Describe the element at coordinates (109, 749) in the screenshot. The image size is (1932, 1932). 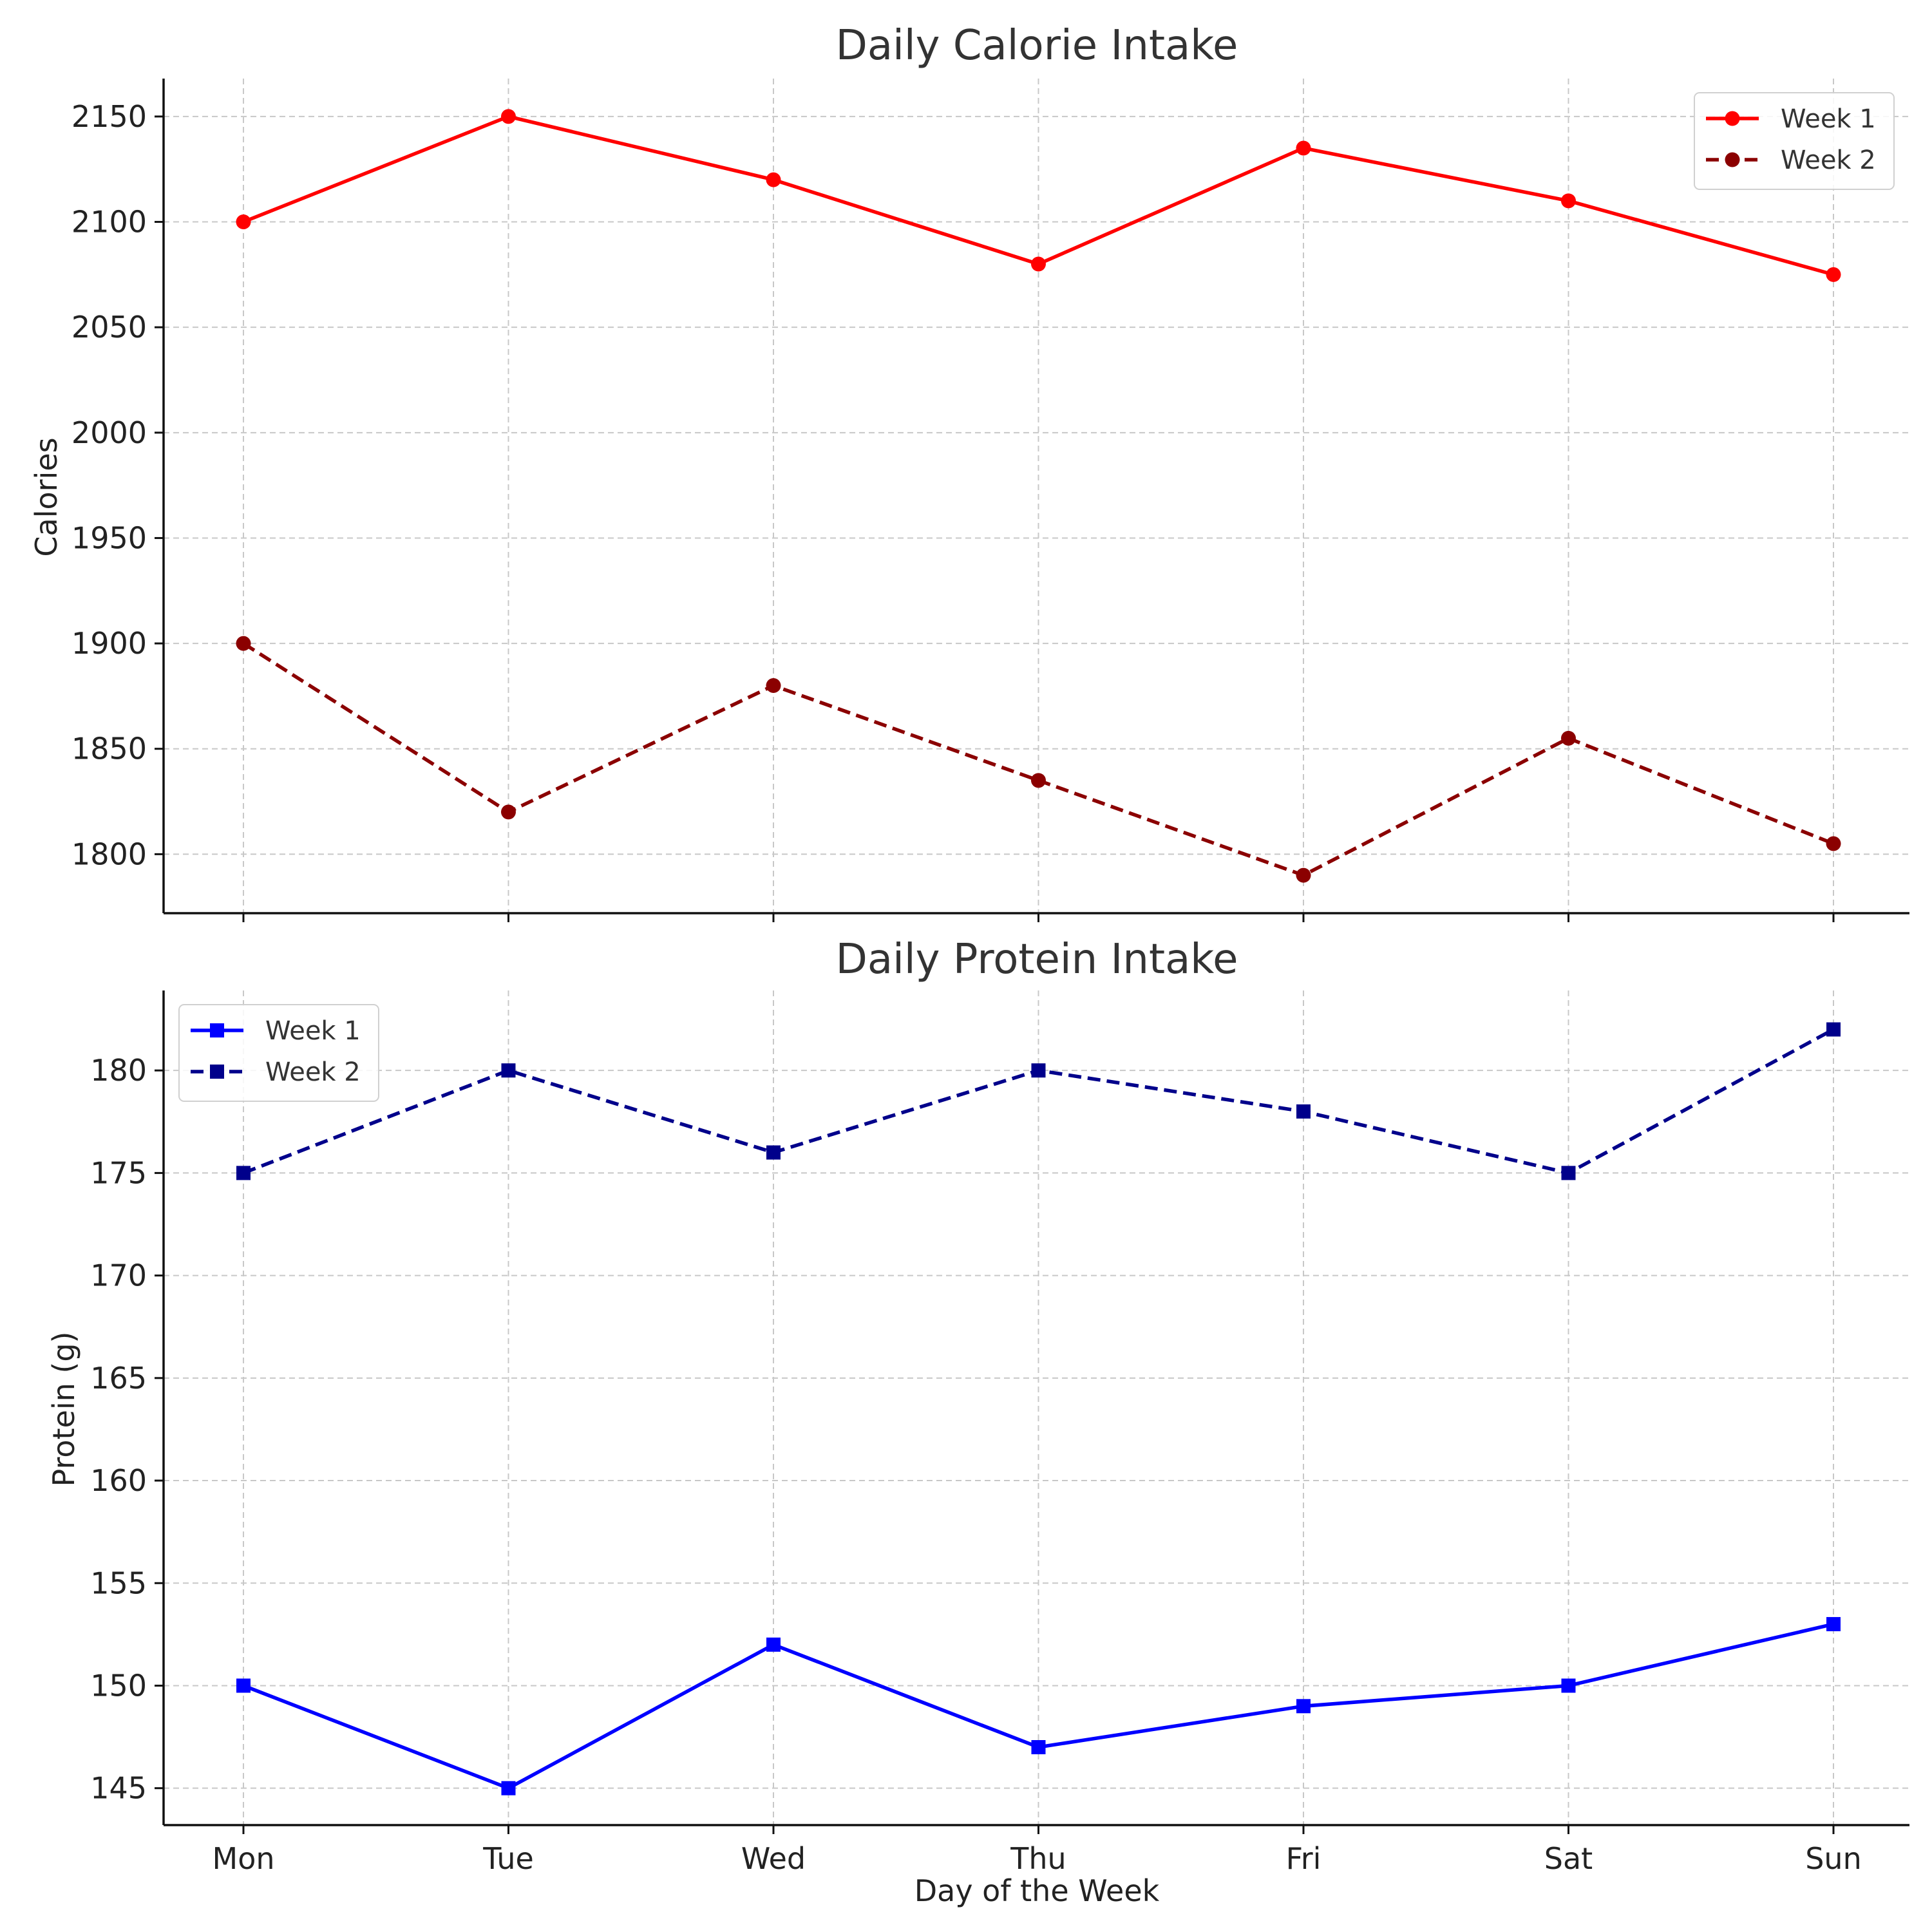
I see `calorie-y-tick-label: 1850` at that location.